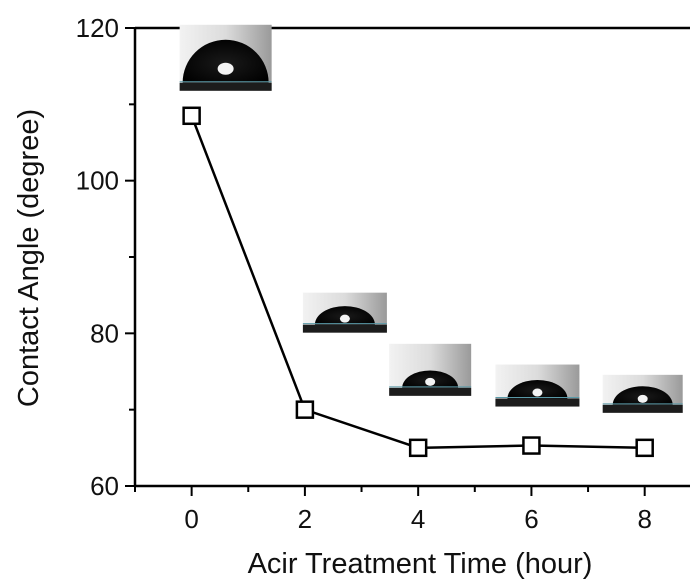  Describe the element at coordinates (104, 333) in the screenshot. I see `y-tick-label: 80` at that location.